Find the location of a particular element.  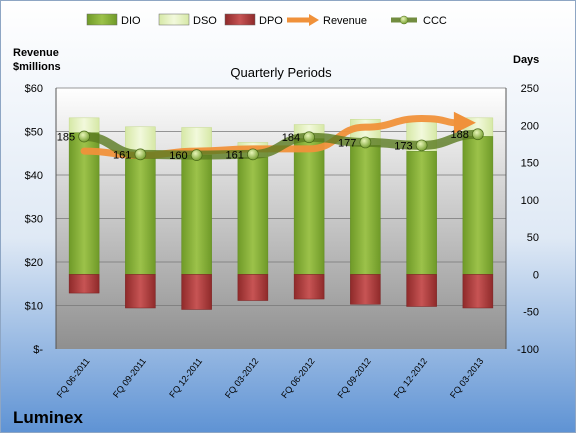

legend-label: DSO is located at coordinates (205, 21).